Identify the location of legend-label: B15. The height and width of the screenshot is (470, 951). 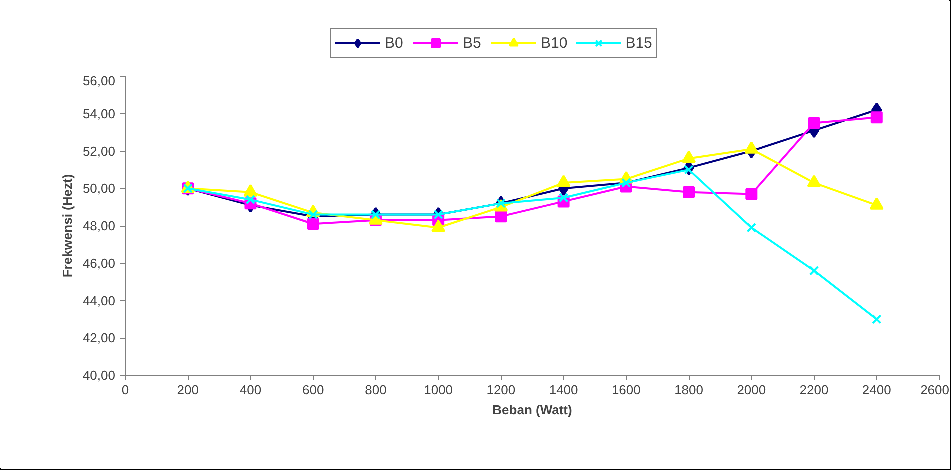
(639, 43).